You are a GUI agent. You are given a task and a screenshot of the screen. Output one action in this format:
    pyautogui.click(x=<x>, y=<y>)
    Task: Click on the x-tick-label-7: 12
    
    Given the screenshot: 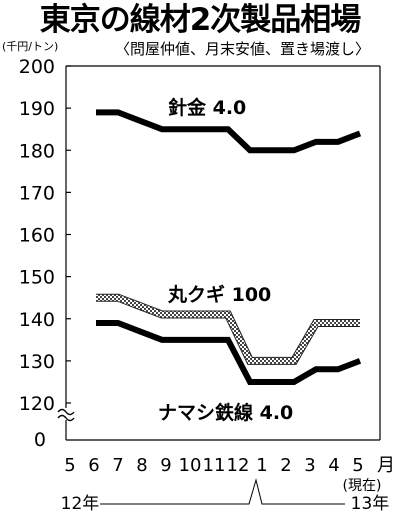 What is the action you would take?
    pyautogui.click(x=238, y=465)
    